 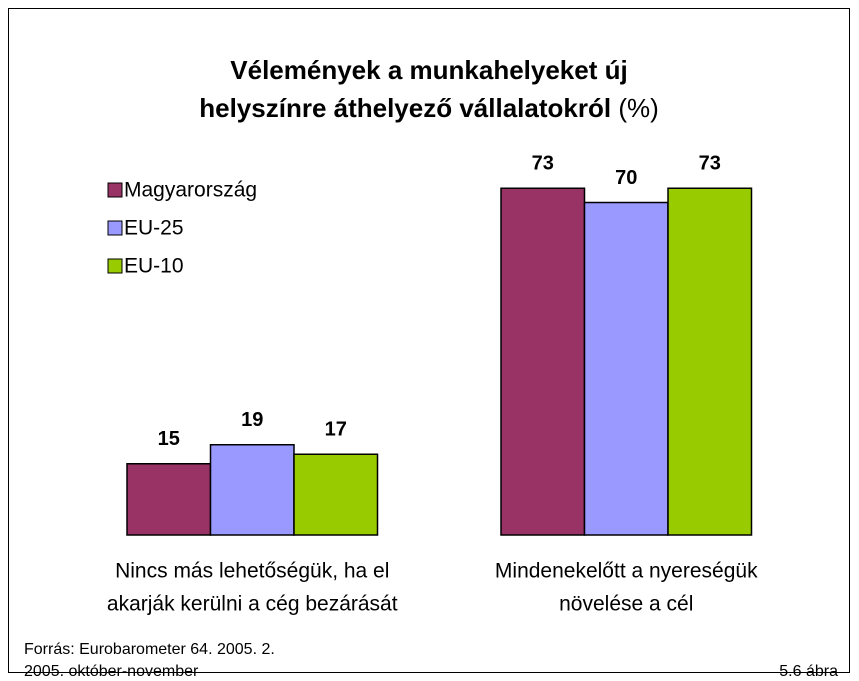 I want to click on value-label: 17, so click(x=336, y=430).